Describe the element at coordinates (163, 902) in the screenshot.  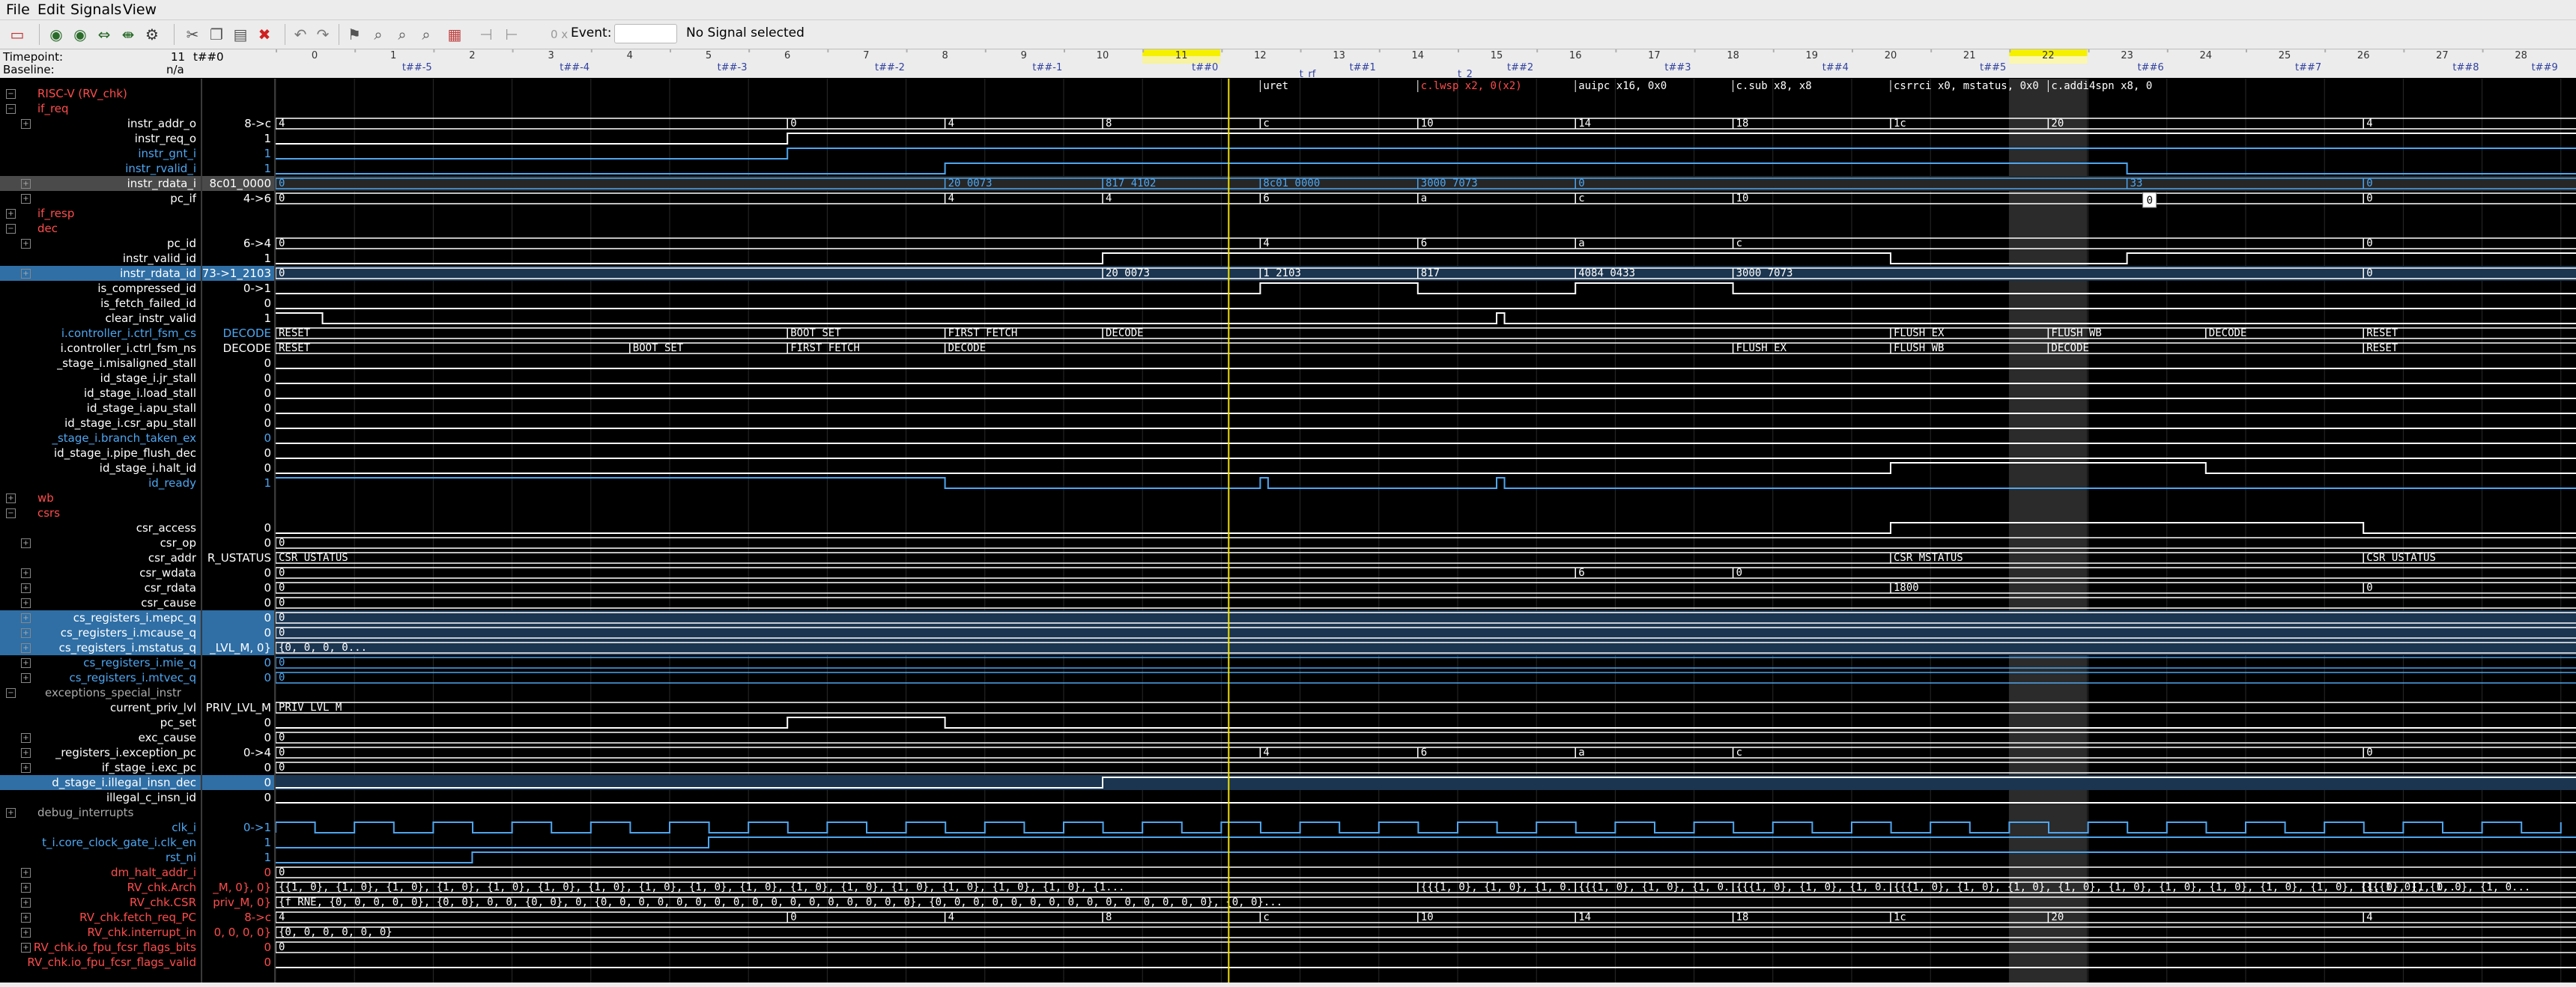
I see `signal-name: RV_chk.CSR` at that location.